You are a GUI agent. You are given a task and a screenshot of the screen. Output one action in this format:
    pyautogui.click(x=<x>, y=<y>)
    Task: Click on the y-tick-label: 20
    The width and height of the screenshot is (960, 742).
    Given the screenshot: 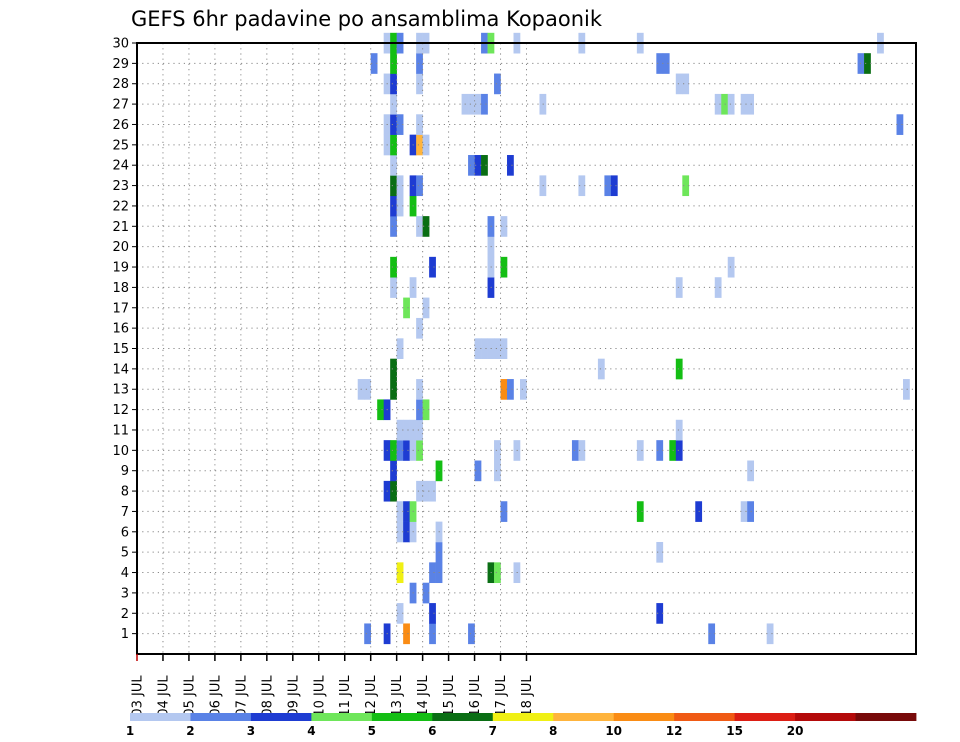 What is the action you would take?
    pyautogui.click(x=120, y=247)
    